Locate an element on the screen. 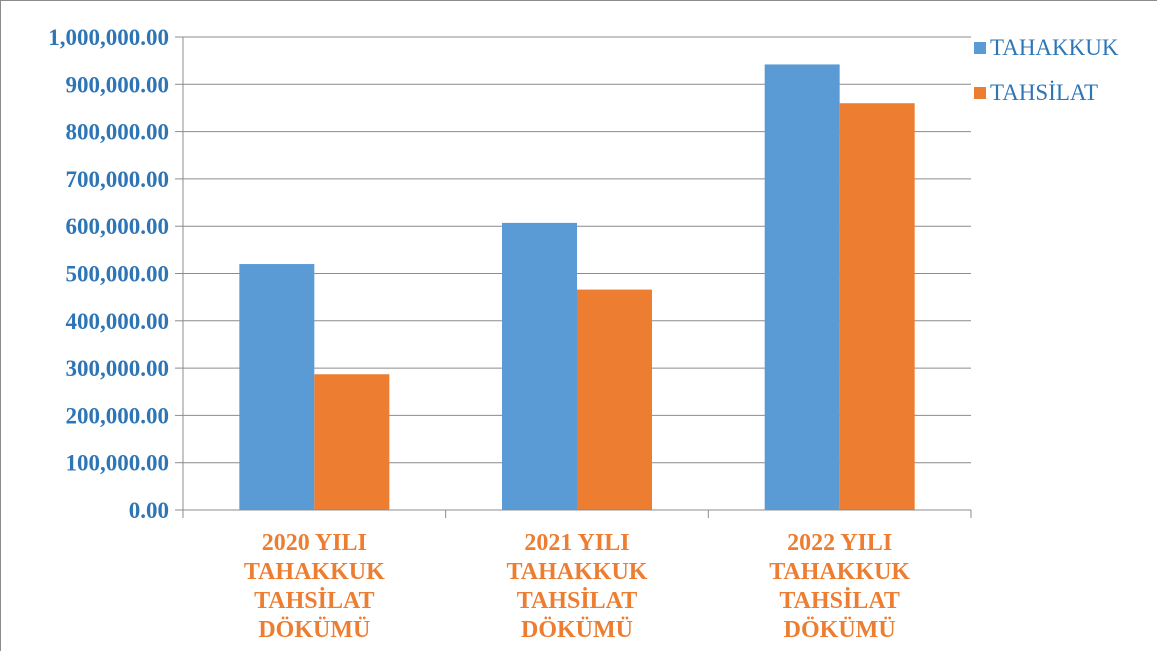  x-tick-label: 2022 YILI is located at coordinates (839, 543).